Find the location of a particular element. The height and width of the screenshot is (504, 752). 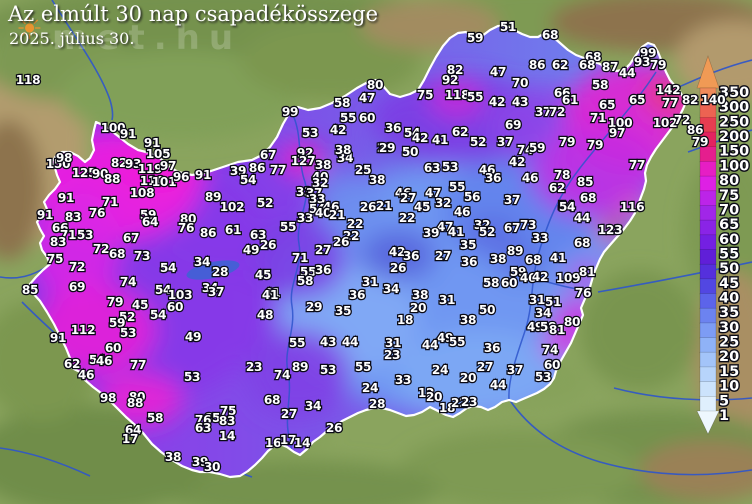

station-value: 58 is located at coordinates (305, 281).